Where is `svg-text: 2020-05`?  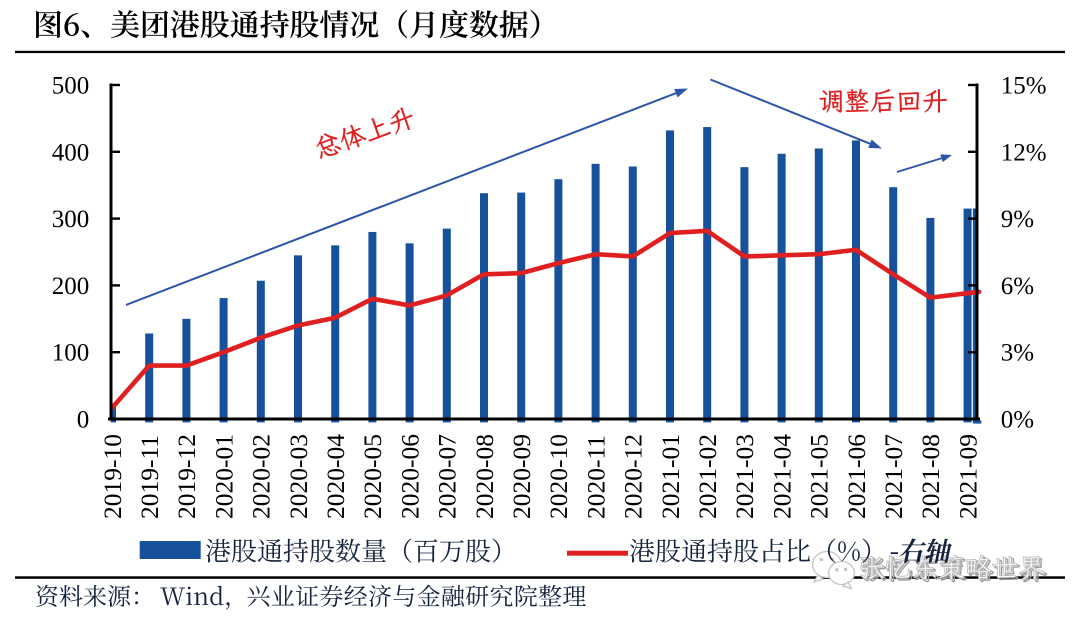 svg-text: 2020-05 is located at coordinates (372, 476).